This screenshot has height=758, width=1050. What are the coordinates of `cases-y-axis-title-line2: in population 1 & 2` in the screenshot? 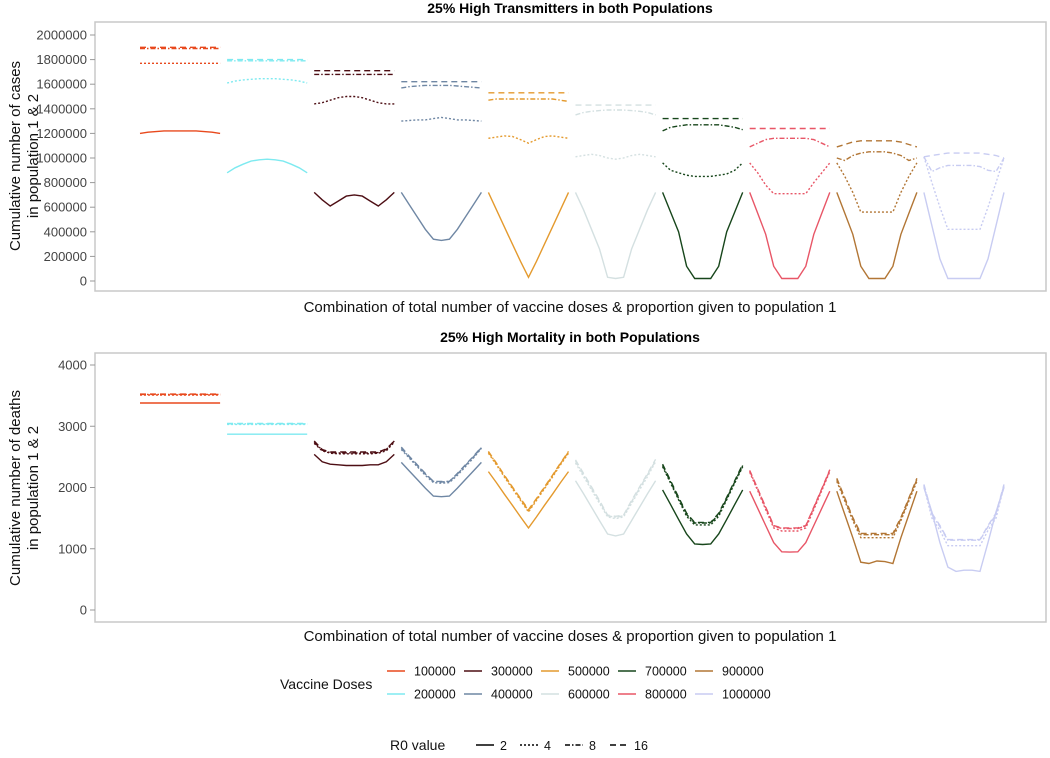 It's located at (33, 156).